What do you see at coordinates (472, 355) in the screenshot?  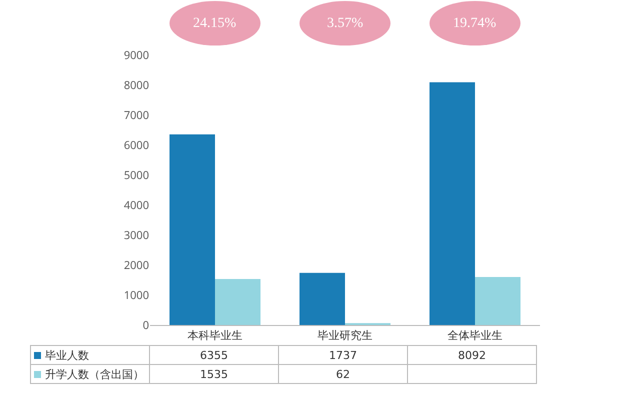 I see `data-label: 8092` at bounding box center [472, 355].